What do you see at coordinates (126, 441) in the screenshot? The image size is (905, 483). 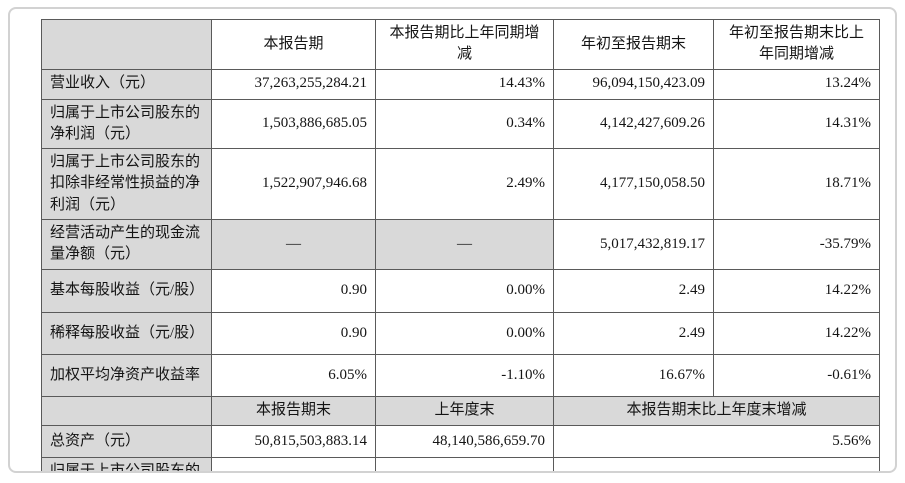 I see `row-label: 总资产（元）` at bounding box center [126, 441].